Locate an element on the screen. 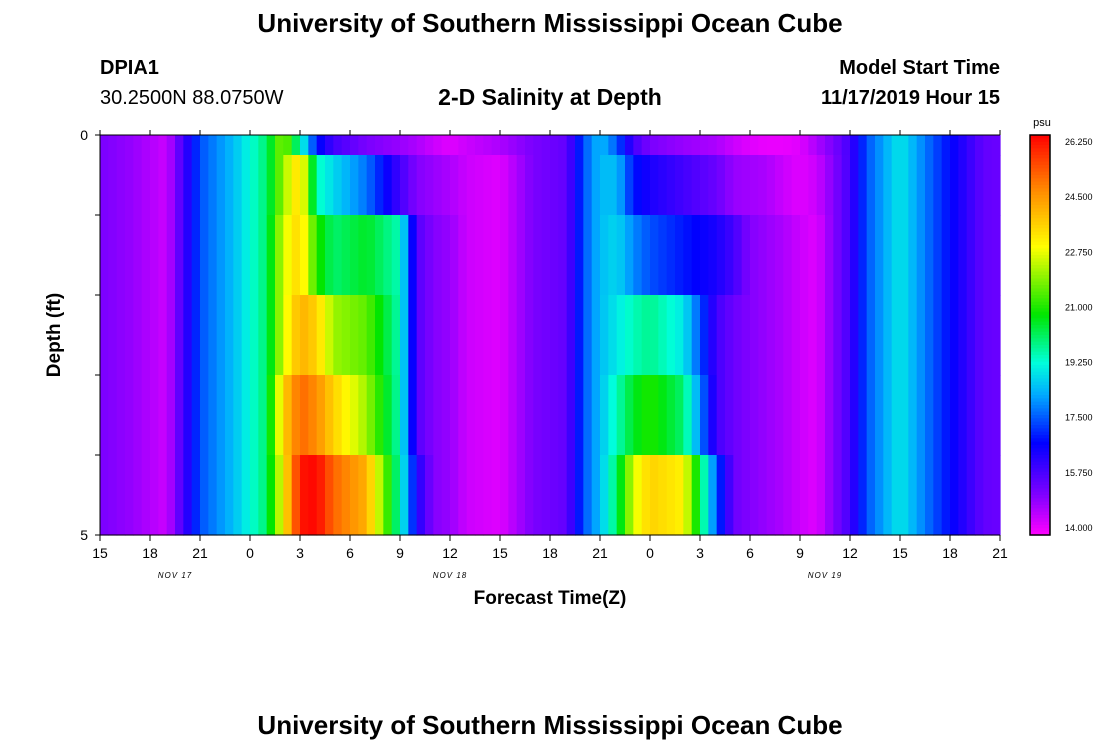  y-tick-label: 0 is located at coordinates (84, 135).